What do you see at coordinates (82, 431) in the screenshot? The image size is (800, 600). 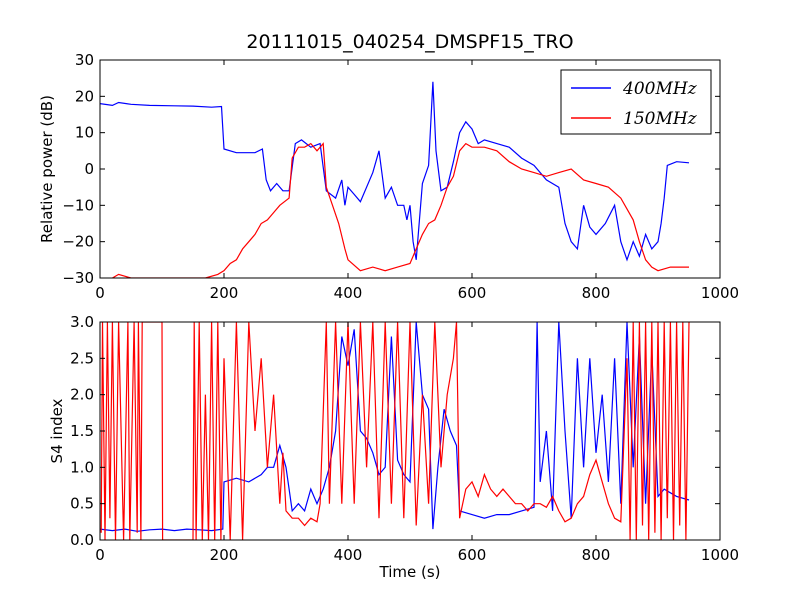 I see `bottom-y-tick-label: 1.5` at bounding box center [82, 431].